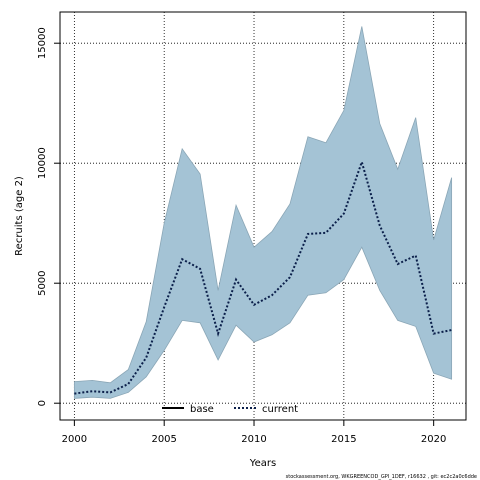  I want to click on y-tick-label: 5000, so click(42, 282).